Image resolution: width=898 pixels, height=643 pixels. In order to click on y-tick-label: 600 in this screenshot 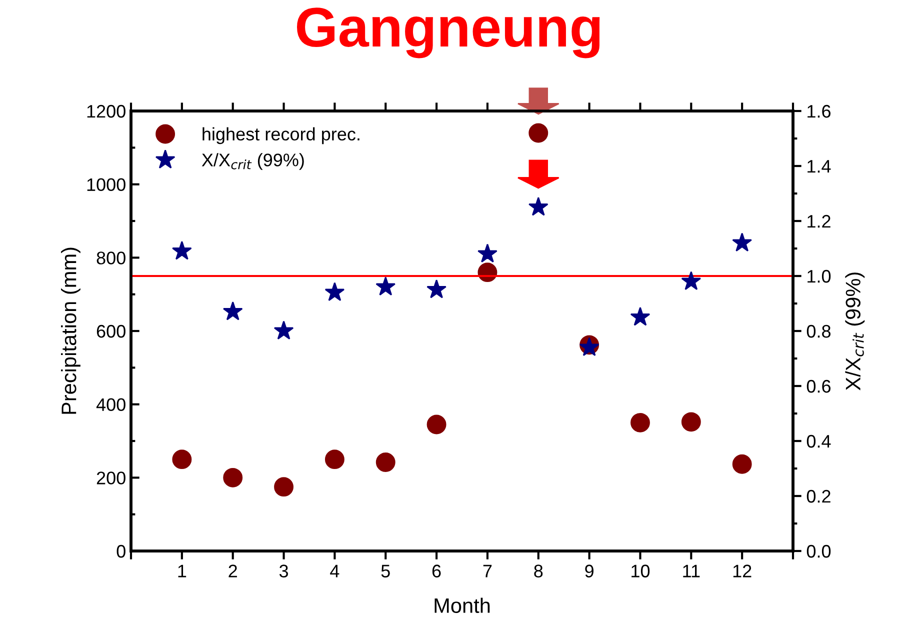, I will do `click(111, 331)`.